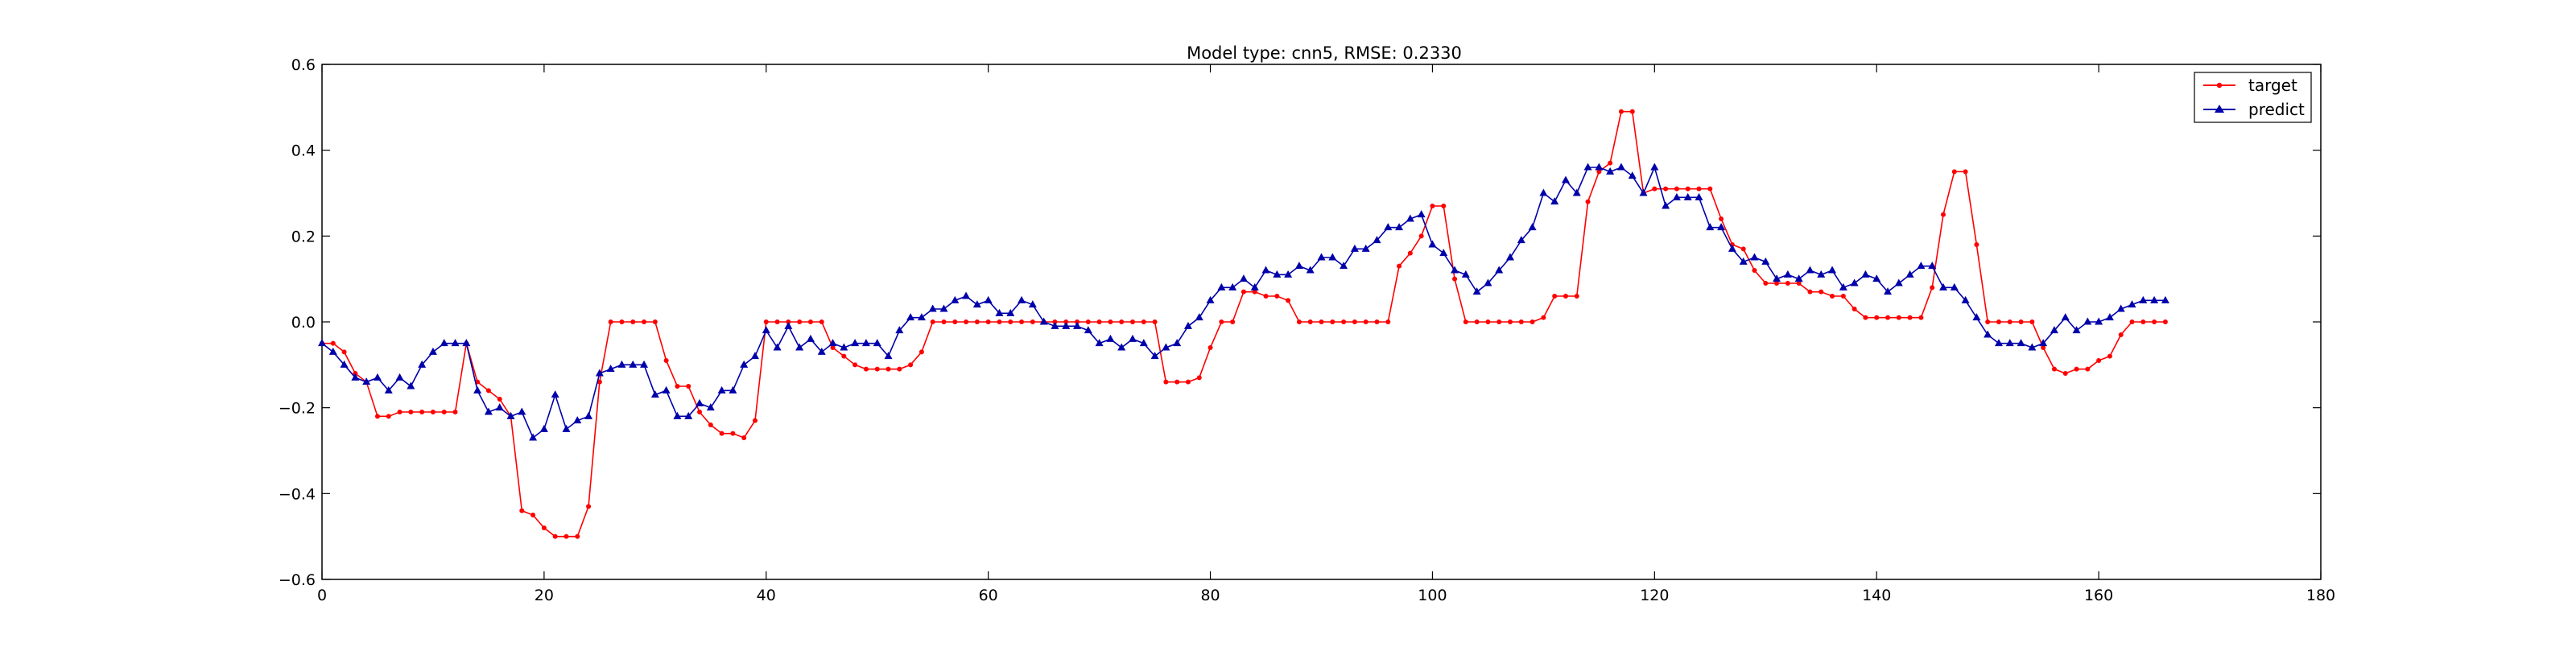 The height and width of the screenshot is (647, 2576). What do you see at coordinates (2272, 86) in the screenshot?
I see `legend-target-label: target` at bounding box center [2272, 86].